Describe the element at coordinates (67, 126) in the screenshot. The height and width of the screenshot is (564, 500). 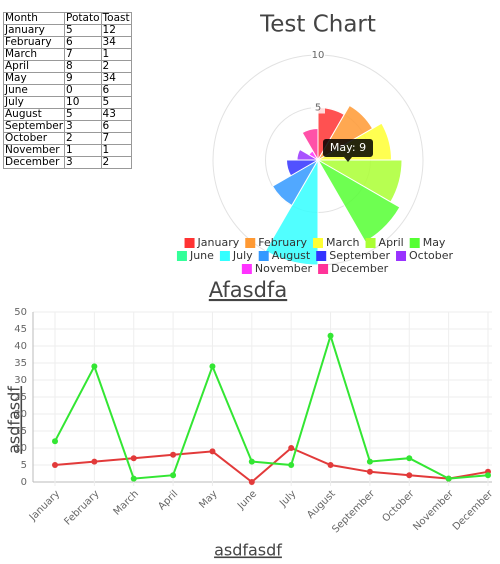
I see `table-row: September 3 6` at that location.